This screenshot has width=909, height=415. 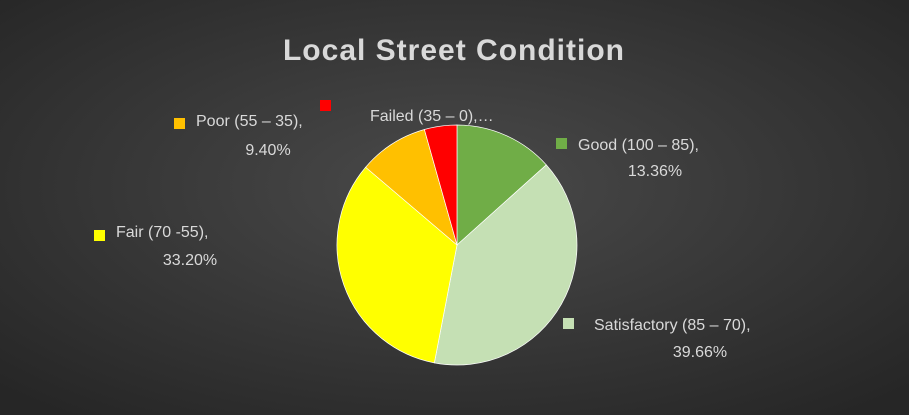 I want to click on data-label-value: 13.36%, so click(x=655, y=171).